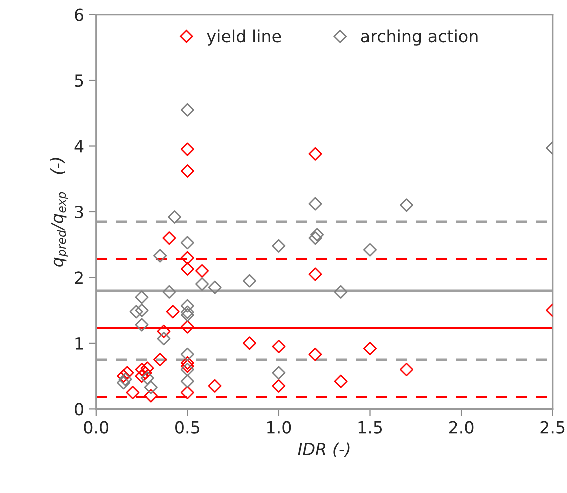  I want to click on y-tick-label: 3, so click(79, 212).